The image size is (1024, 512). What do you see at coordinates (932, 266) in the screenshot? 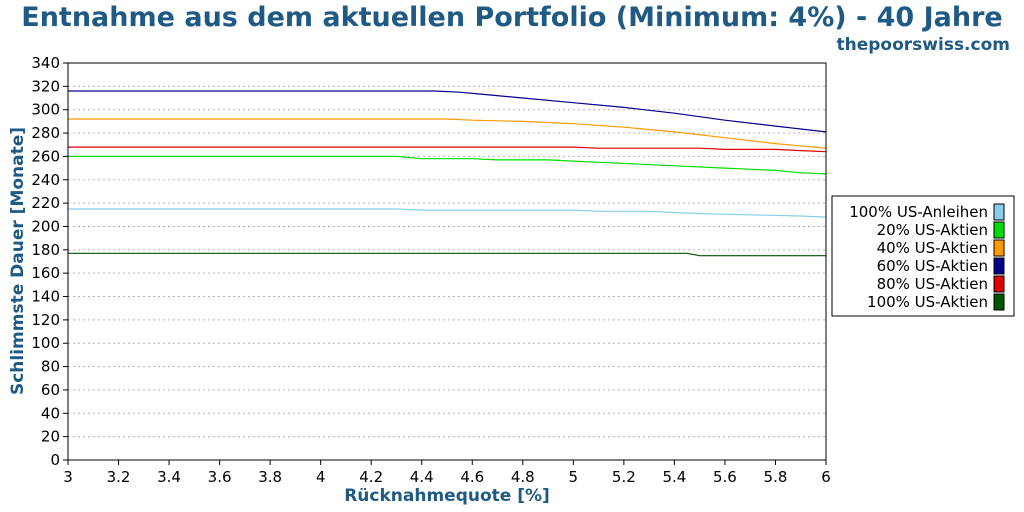
I see `legend-label: 60% US-Aktien` at bounding box center [932, 266].